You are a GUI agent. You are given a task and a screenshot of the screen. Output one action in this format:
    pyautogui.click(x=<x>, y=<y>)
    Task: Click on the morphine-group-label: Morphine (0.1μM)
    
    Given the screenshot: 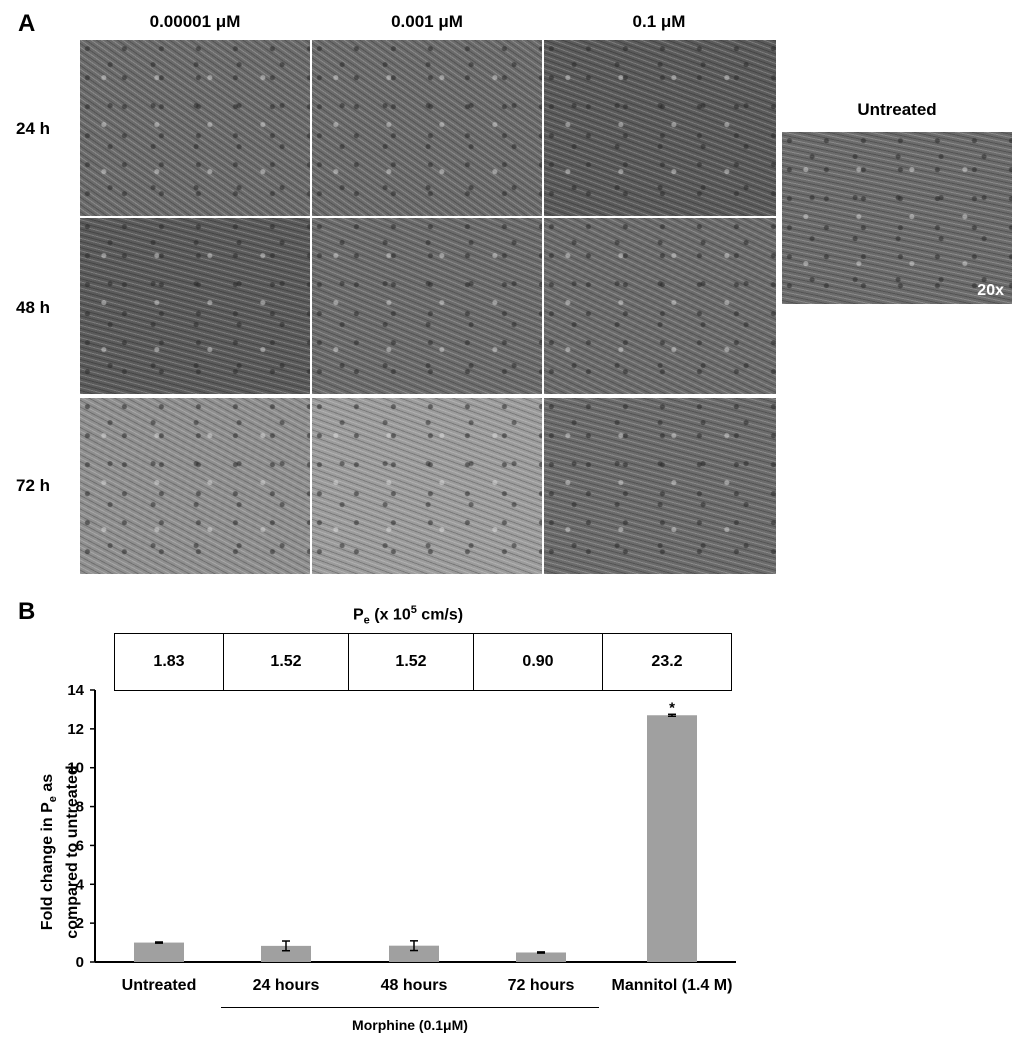 What is the action you would take?
    pyautogui.click(x=410, y=1025)
    